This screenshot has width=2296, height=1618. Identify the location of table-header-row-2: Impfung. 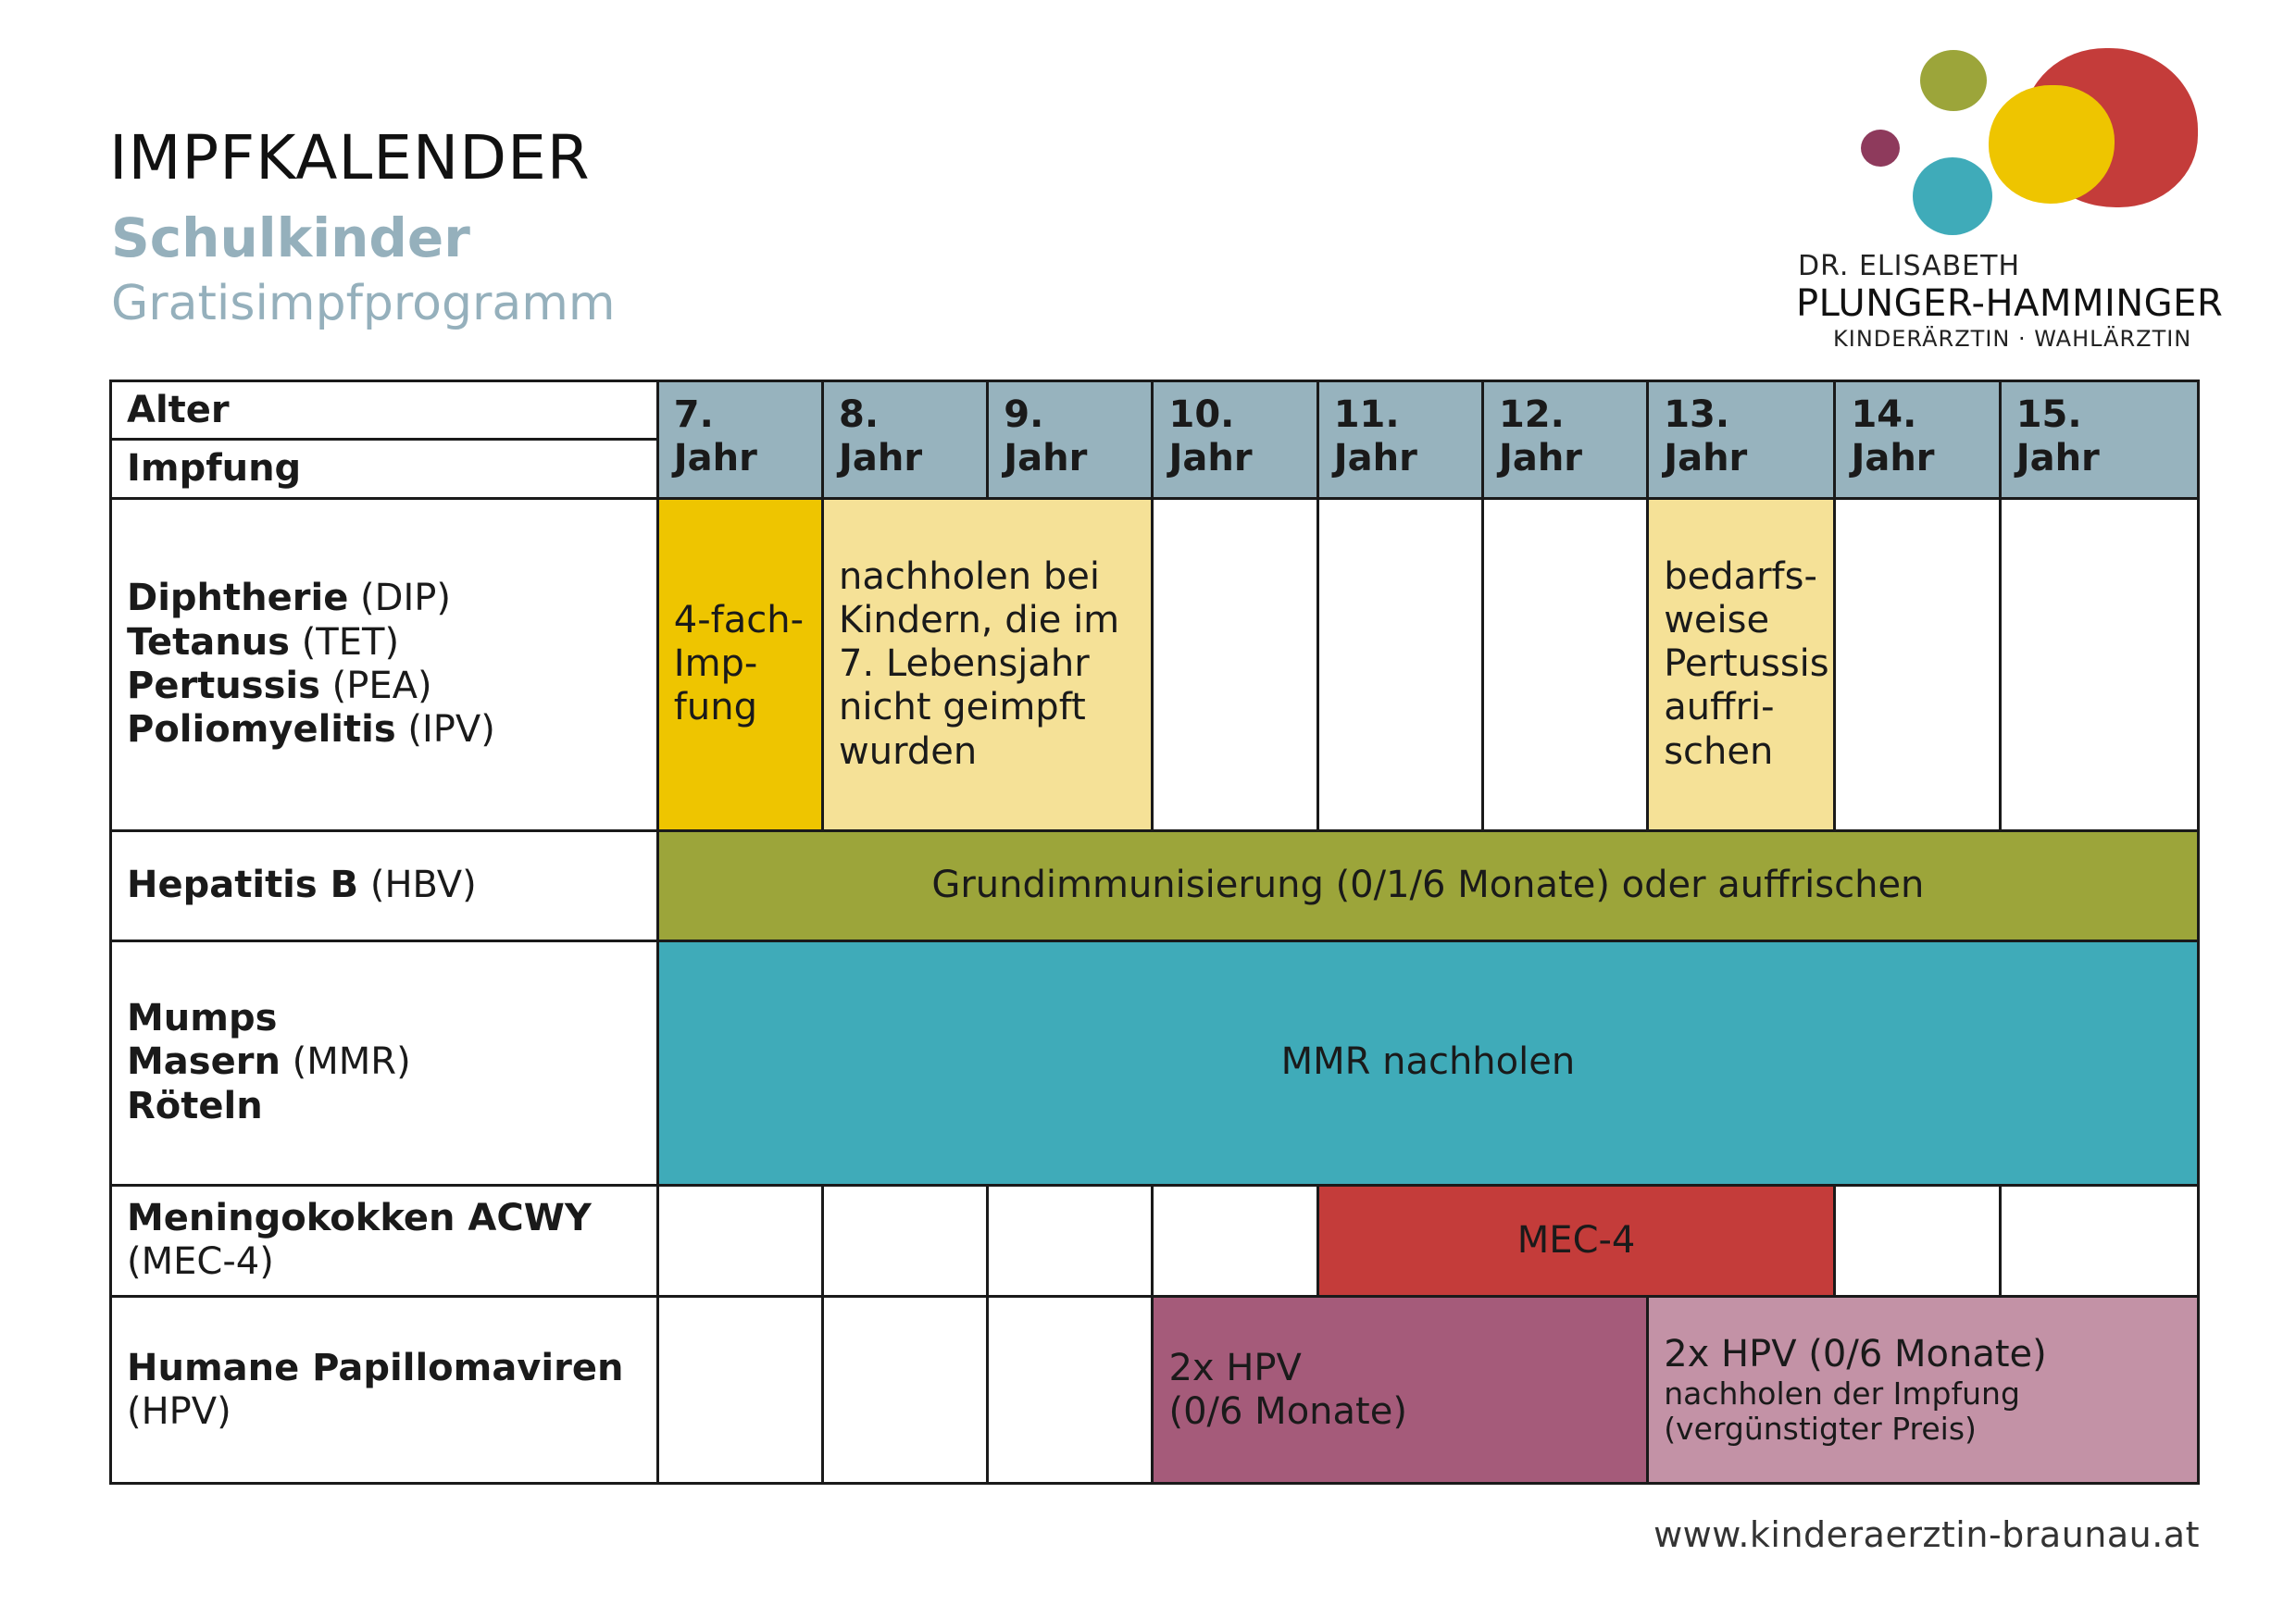
(1154, 469).